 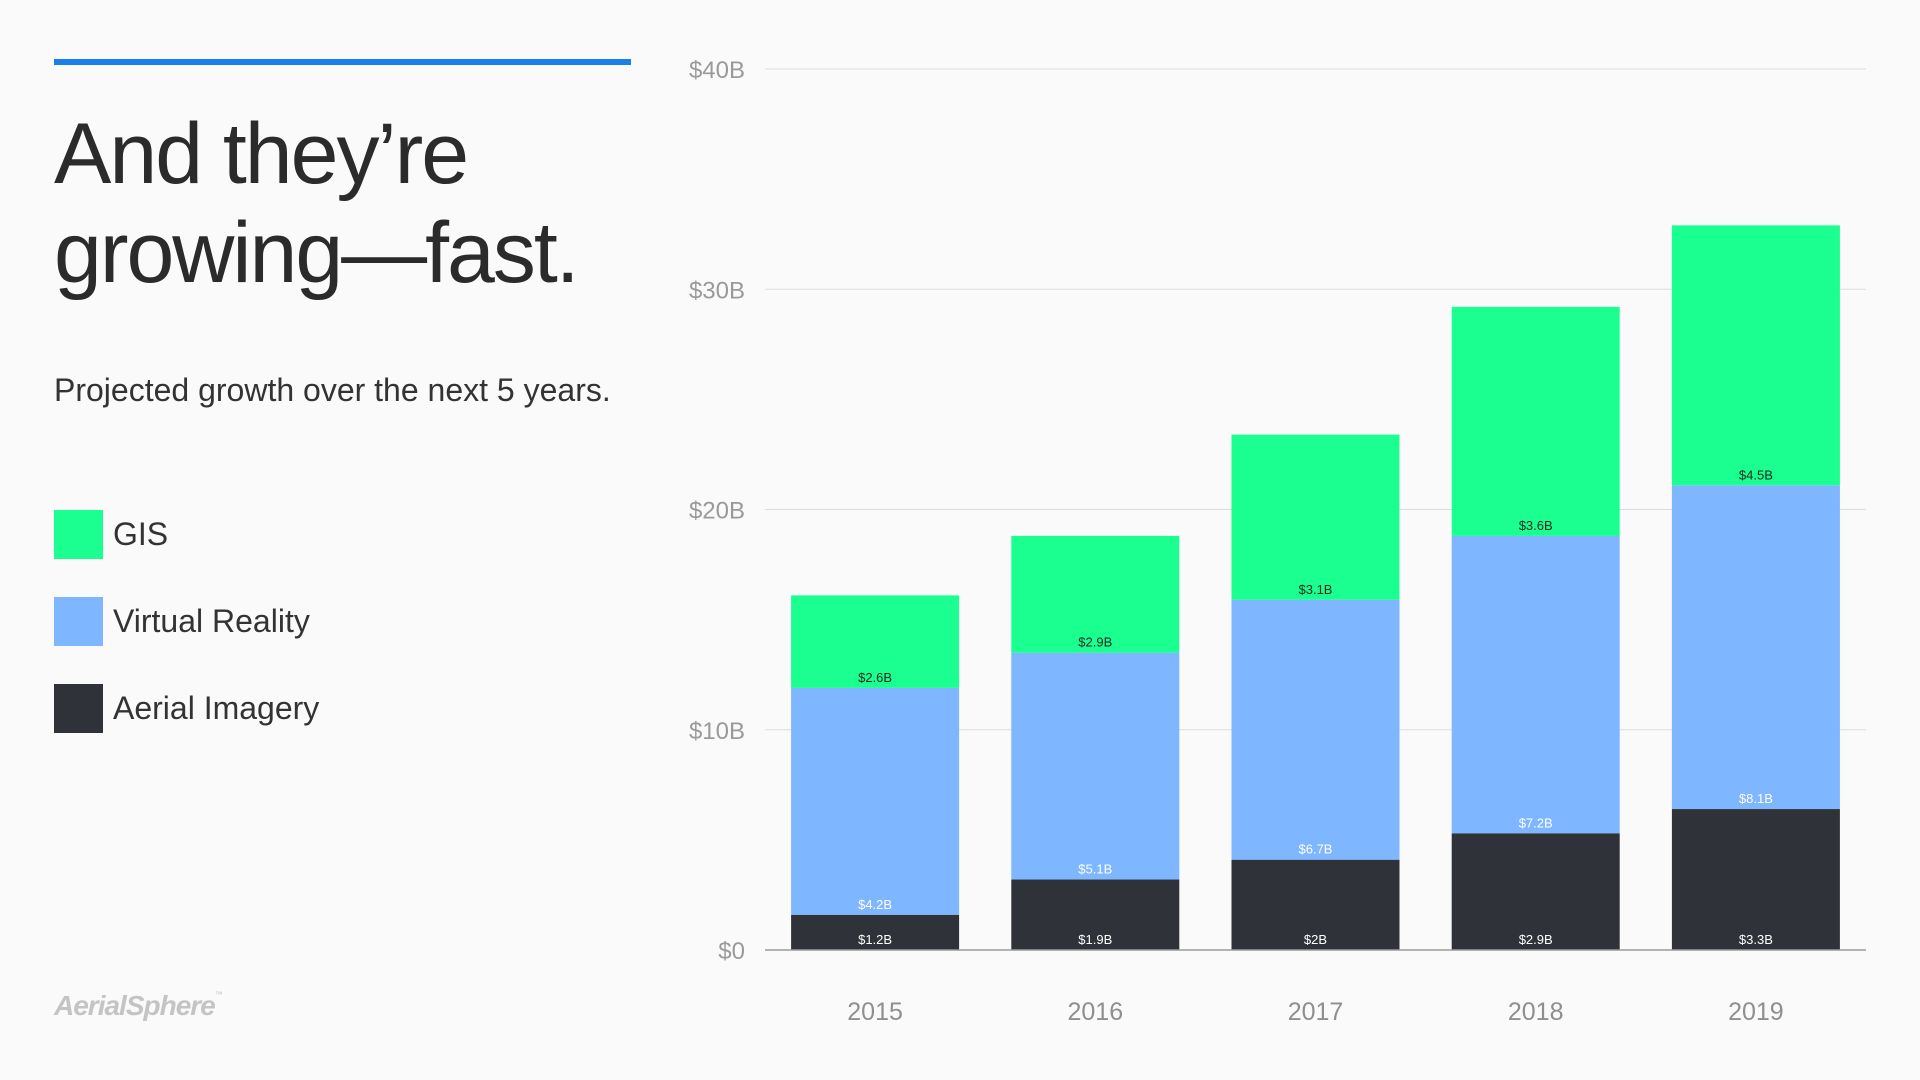 I want to click on data-label: $3.3B, so click(x=1756, y=939).